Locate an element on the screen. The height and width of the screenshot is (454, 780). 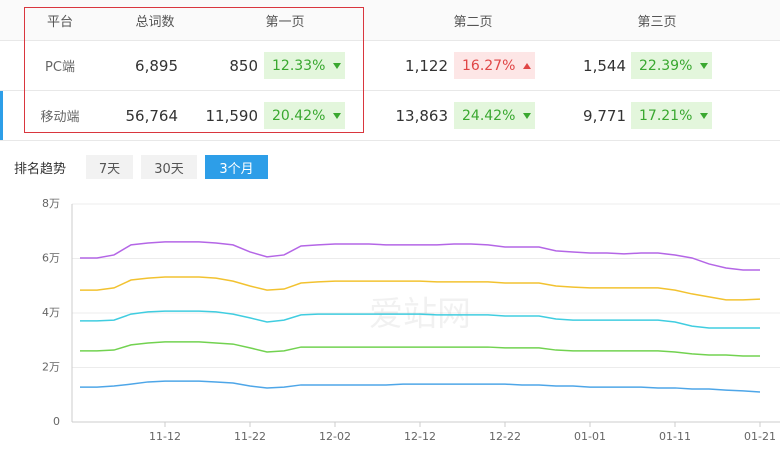
count: 9,771 is located at coordinates (604, 115).